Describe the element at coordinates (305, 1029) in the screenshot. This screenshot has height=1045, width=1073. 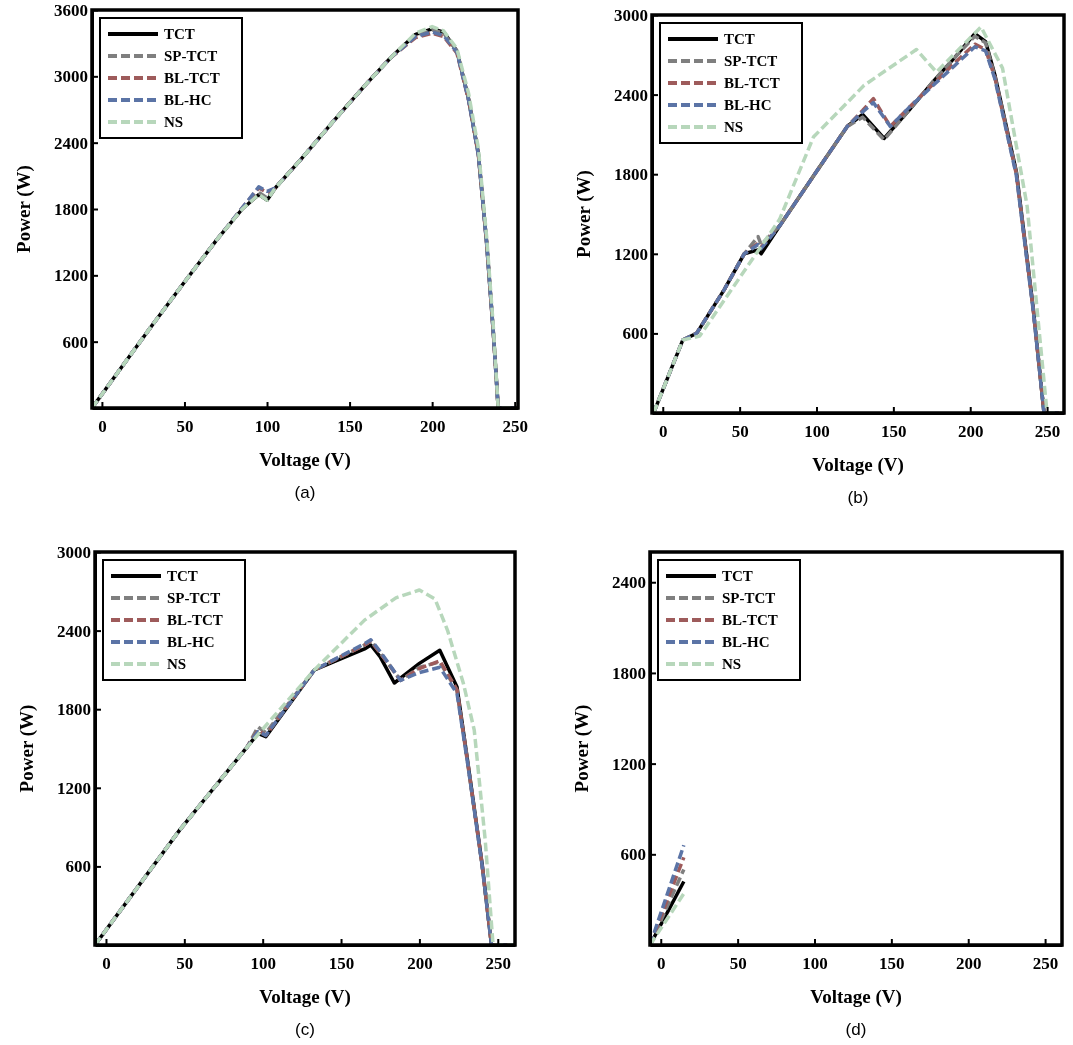
I see `text: (c)` at that location.